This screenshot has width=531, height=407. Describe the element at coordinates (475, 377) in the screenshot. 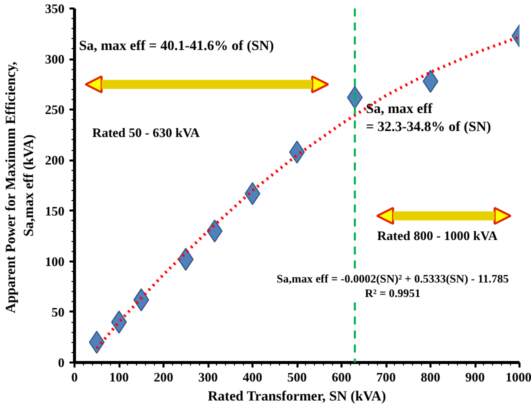

I see `x-tick-label: 900` at that location.